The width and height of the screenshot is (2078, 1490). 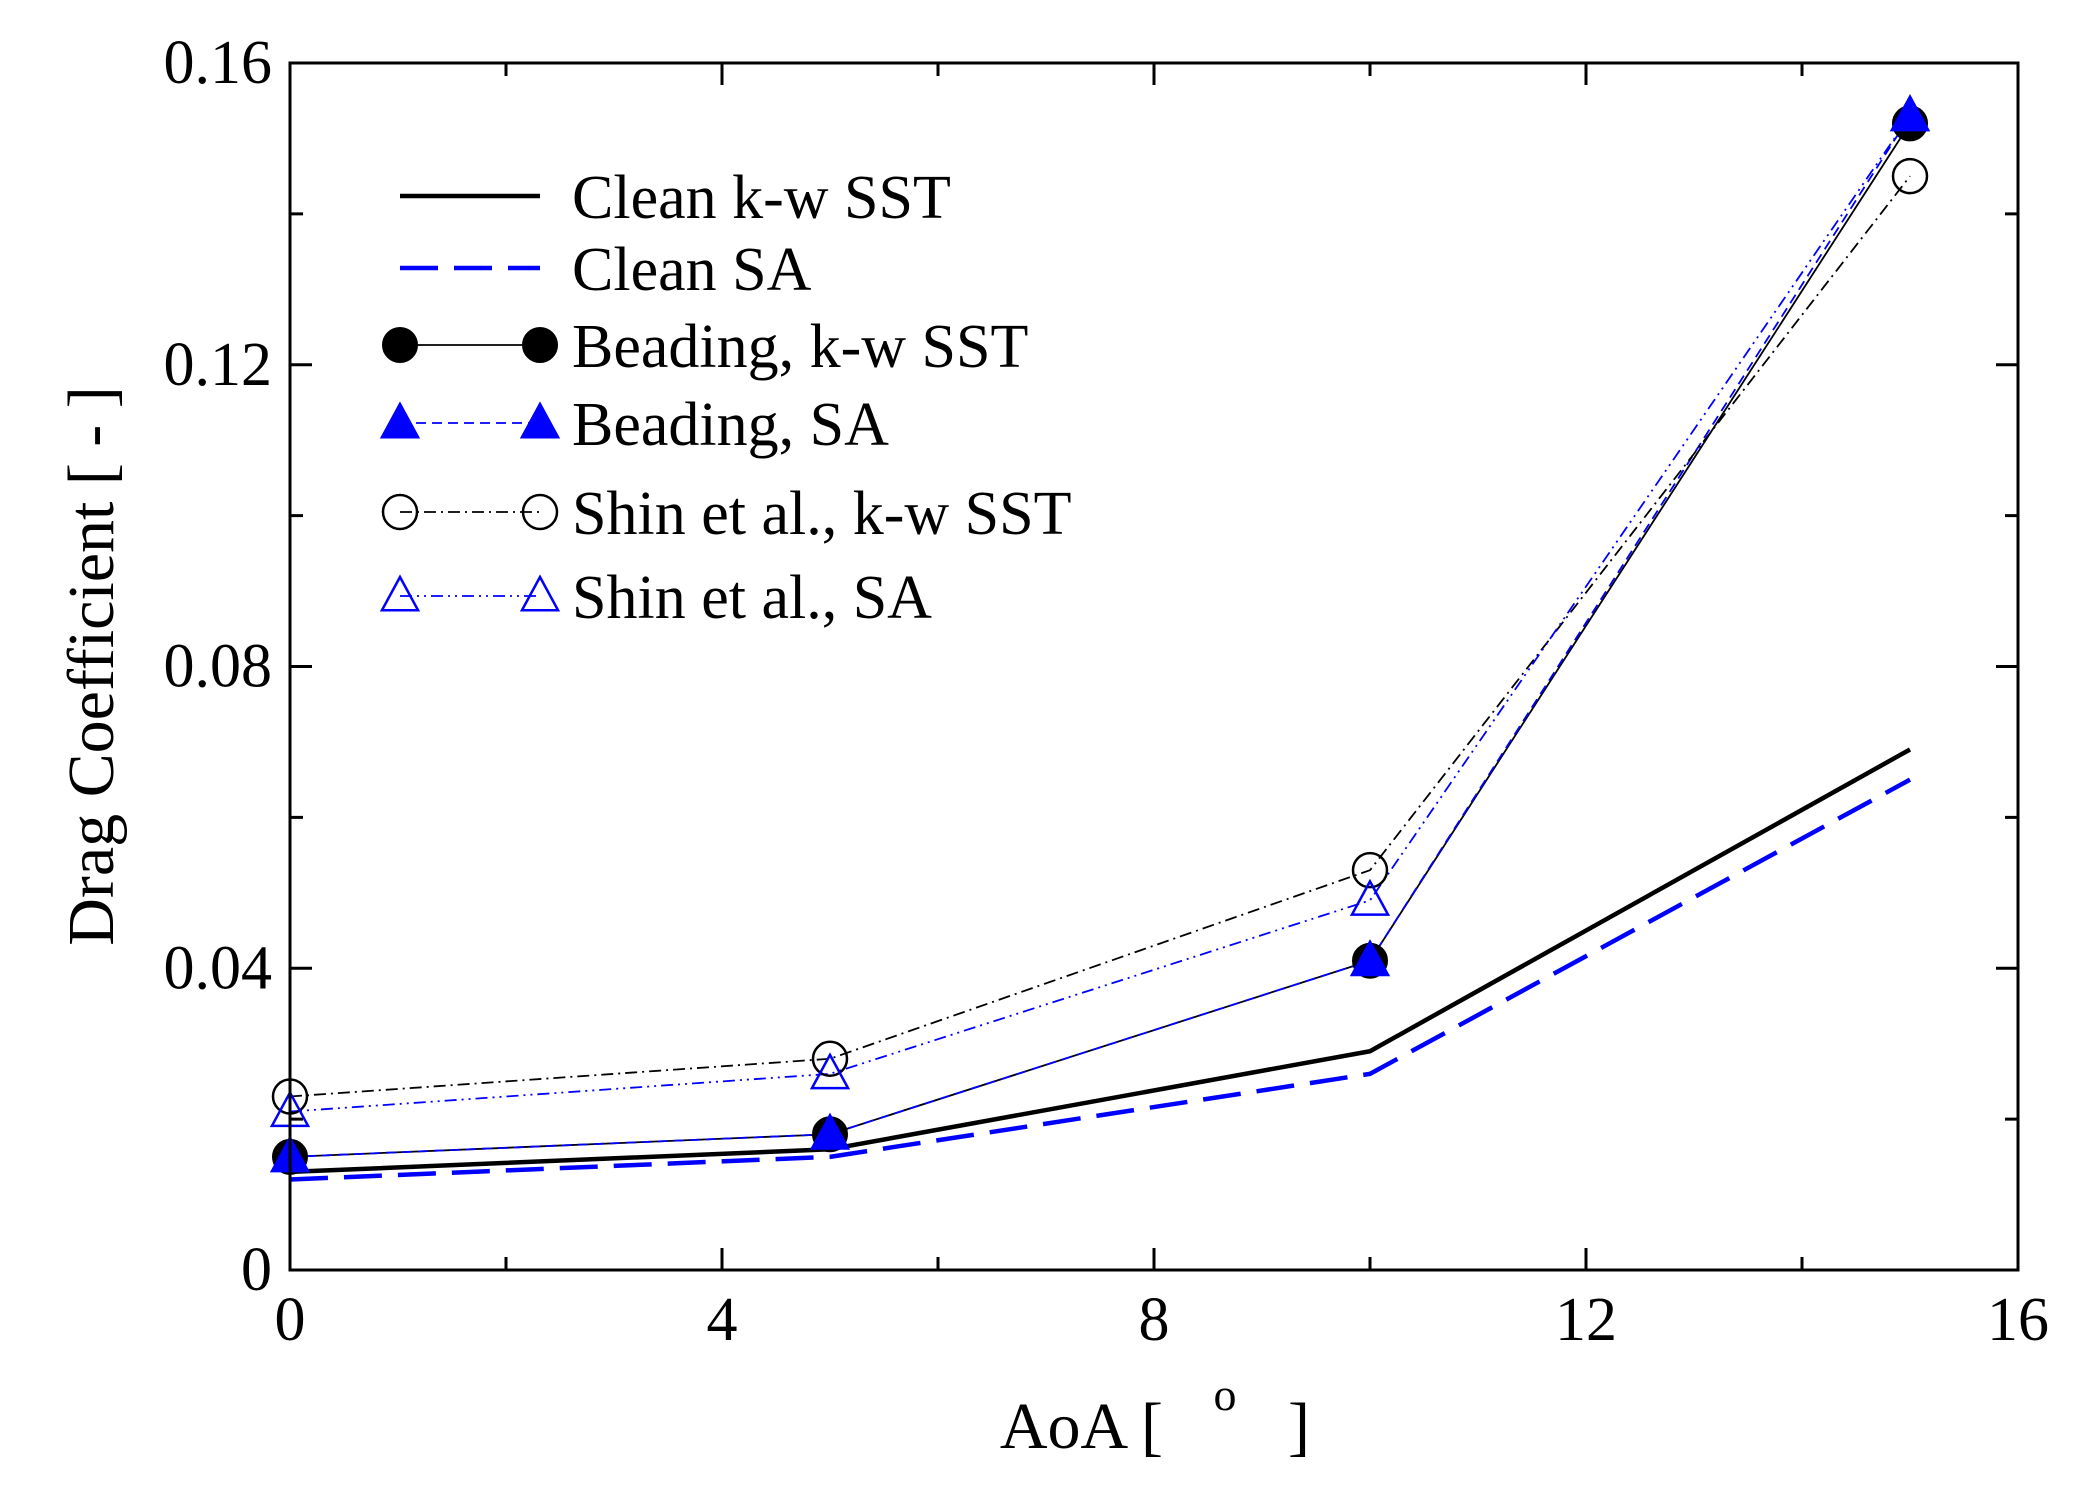 I want to click on x-tick-label: 0, so click(x=290, y=1320).